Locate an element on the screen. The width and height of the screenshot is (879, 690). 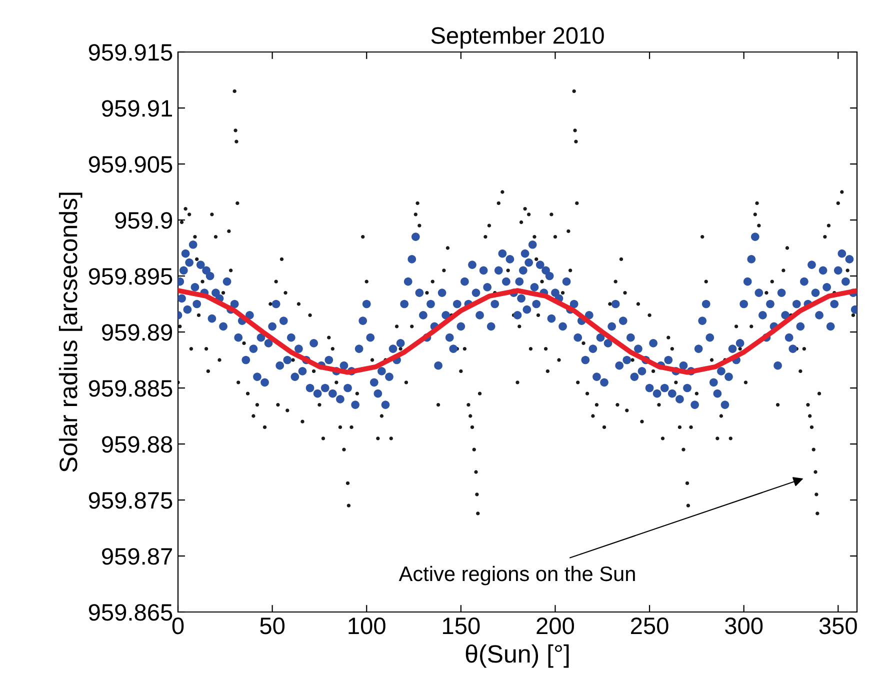
line-series is located at coordinates (517, 331).